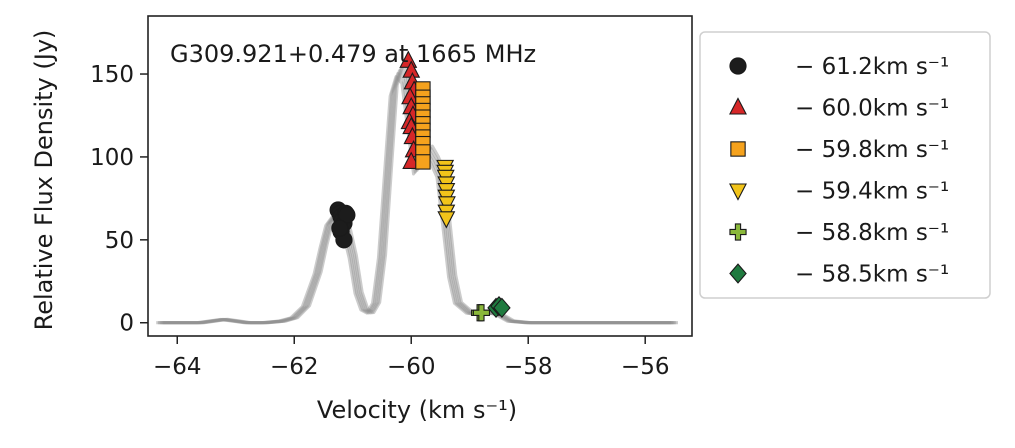  I want to click on data-point-plus, so click(481, 313).